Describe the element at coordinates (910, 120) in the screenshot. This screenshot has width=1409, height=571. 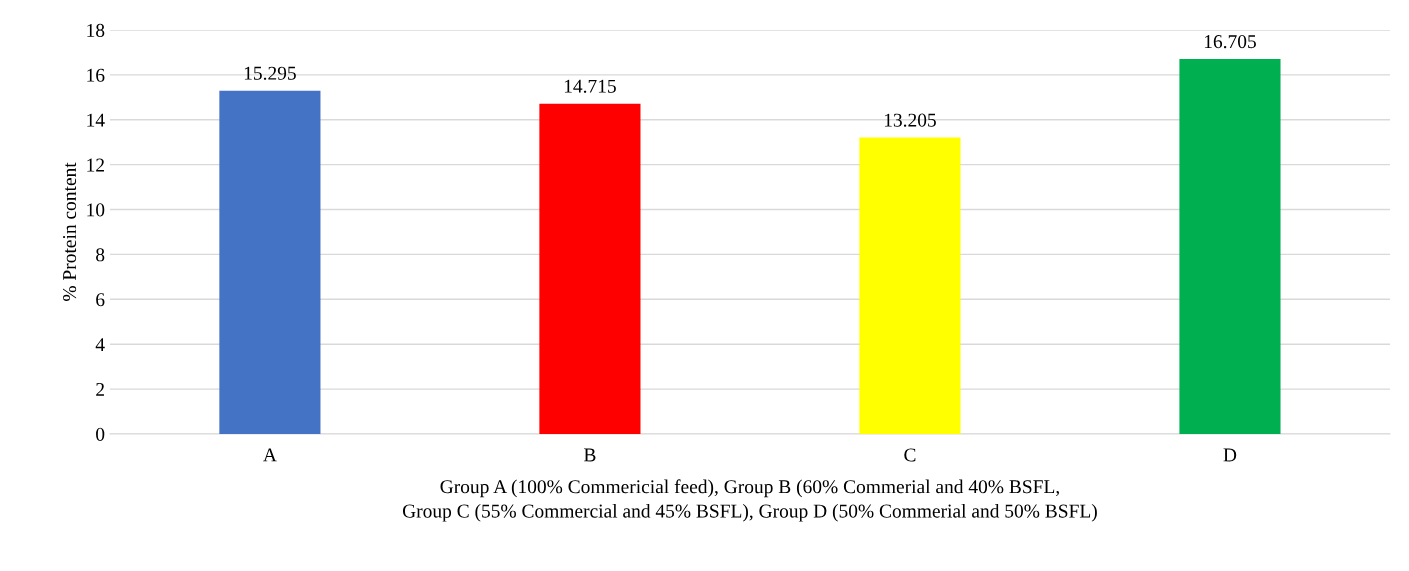
I see `data-label: 13.205` at that location.